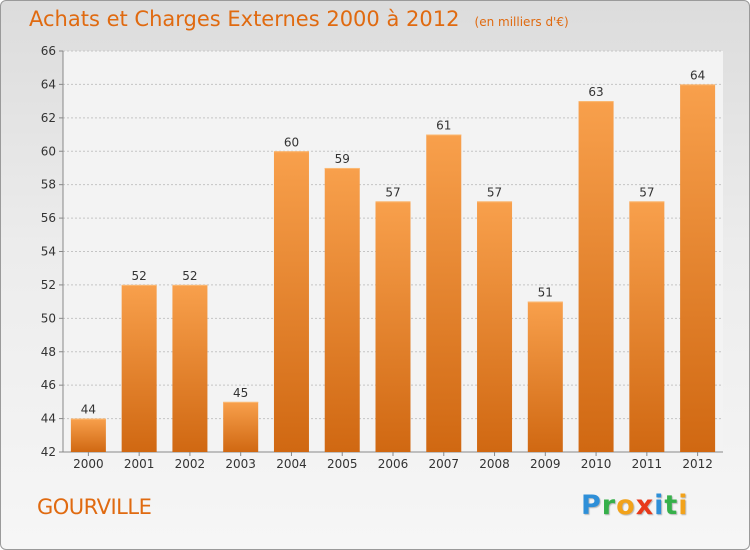 The image size is (750, 550). Describe the element at coordinates (595, 92) in the screenshot. I see `bar-value-label: 63` at that location.